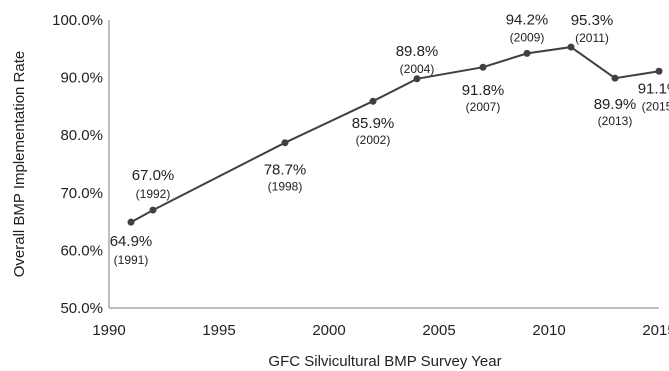 The image size is (669, 371). Describe the element at coordinates (108, 330) in the screenshot. I see `x-tick-label: 1990` at that location.